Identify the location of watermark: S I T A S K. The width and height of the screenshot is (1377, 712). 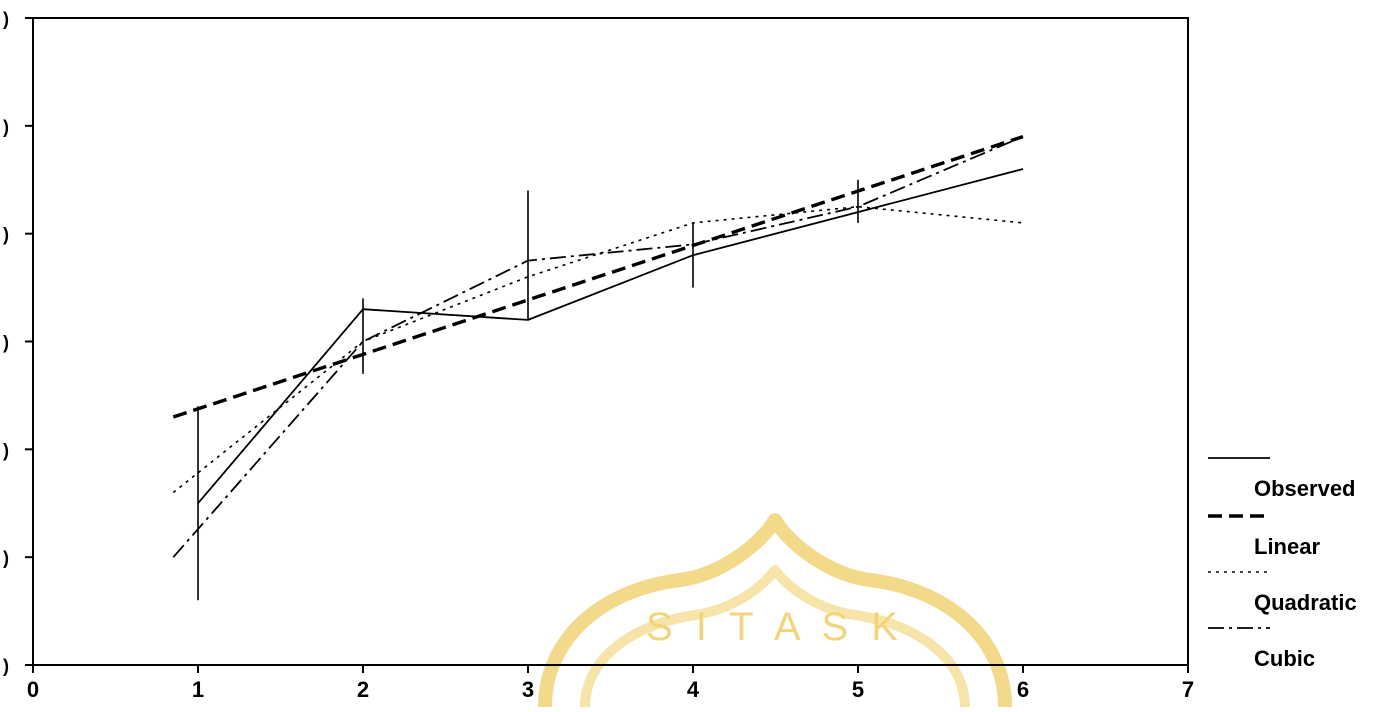
(775, 610).